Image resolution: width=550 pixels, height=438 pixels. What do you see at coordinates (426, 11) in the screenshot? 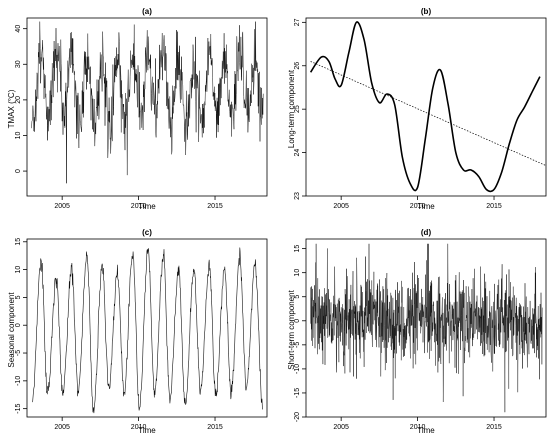
I see `panel-b-title: (b)` at bounding box center [426, 11].